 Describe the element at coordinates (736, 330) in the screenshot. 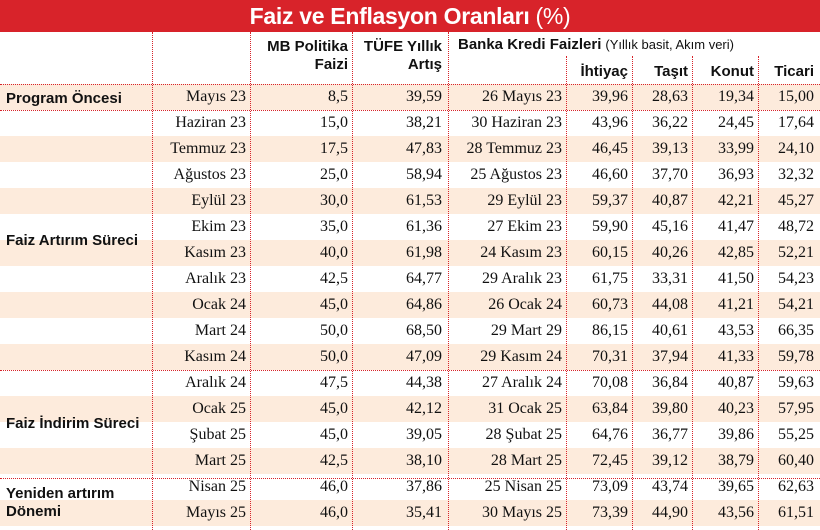

I see `cell-konut: 43,53` at that location.